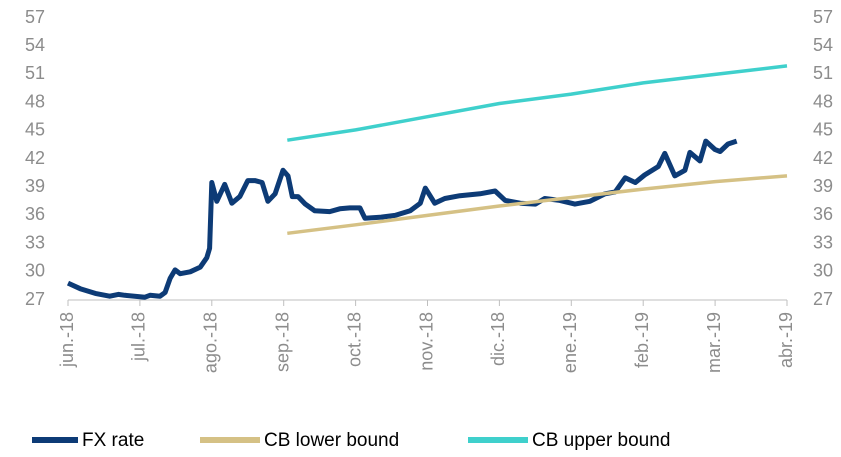 The height and width of the screenshot is (457, 841). Describe the element at coordinates (823, 17) in the screenshot. I see `y2-tick-label: 57` at that location.